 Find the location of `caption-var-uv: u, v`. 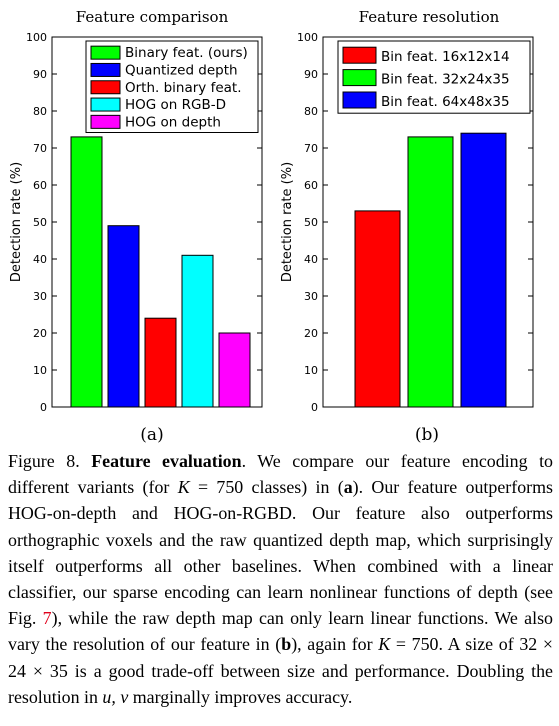

caption-var-uv: u, v is located at coordinates (115, 696).